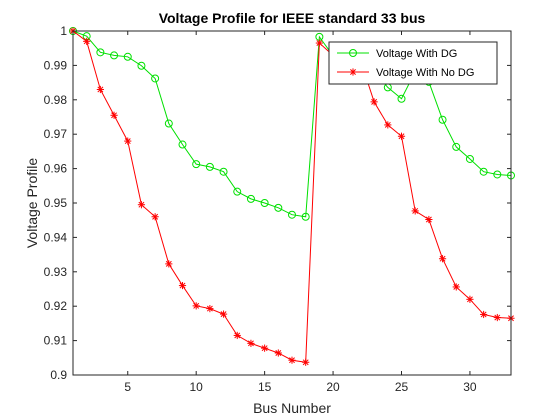  Describe the element at coordinates (32, 203) in the screenshot. I see `y-axis-label: Voltage Profile` at that location.